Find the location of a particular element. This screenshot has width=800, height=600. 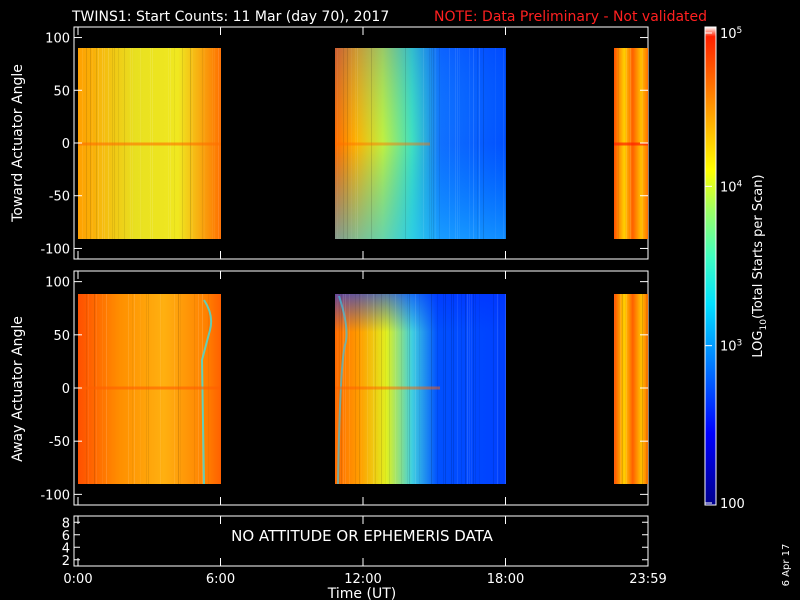

colorbar-label: LOG10(Total Starts per Scan) is located at coordinates (760, 265).